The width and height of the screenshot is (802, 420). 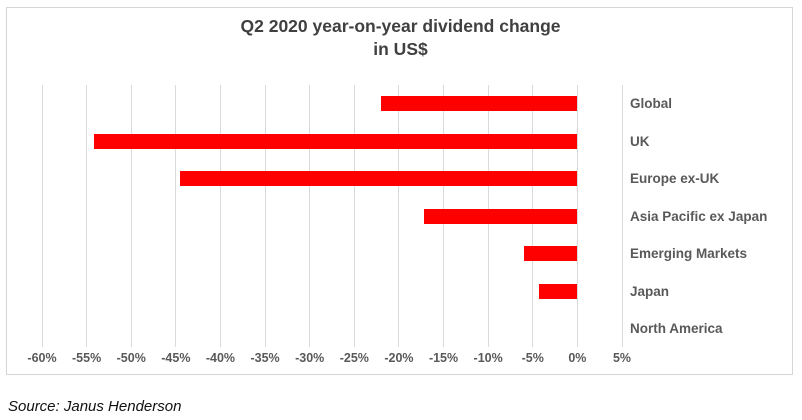 I want to click on bar-asia-pacific-ex-japan, so click(x=500, y=216).